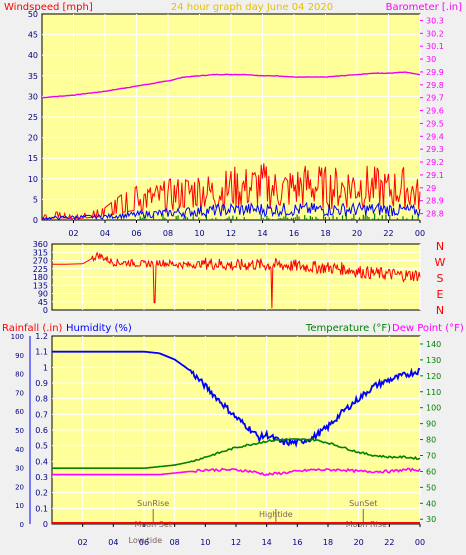 This screenshot has height=555, width=466. Describe the element at coordinates (420, 542) in the screenshot. I see `x-tick-label: 00` at that location.